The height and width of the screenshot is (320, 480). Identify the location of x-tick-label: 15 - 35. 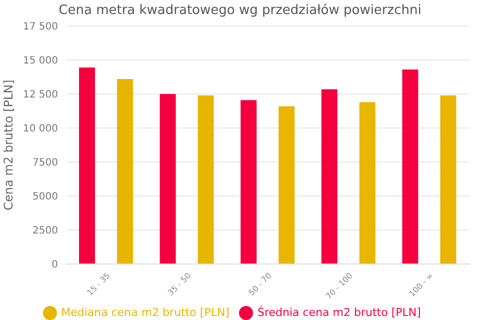
(98, 284).